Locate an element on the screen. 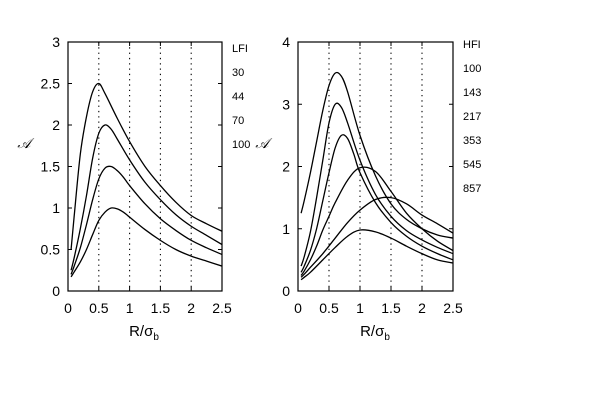  legend-entry-1: 44 is located at coordinates (238, 97).